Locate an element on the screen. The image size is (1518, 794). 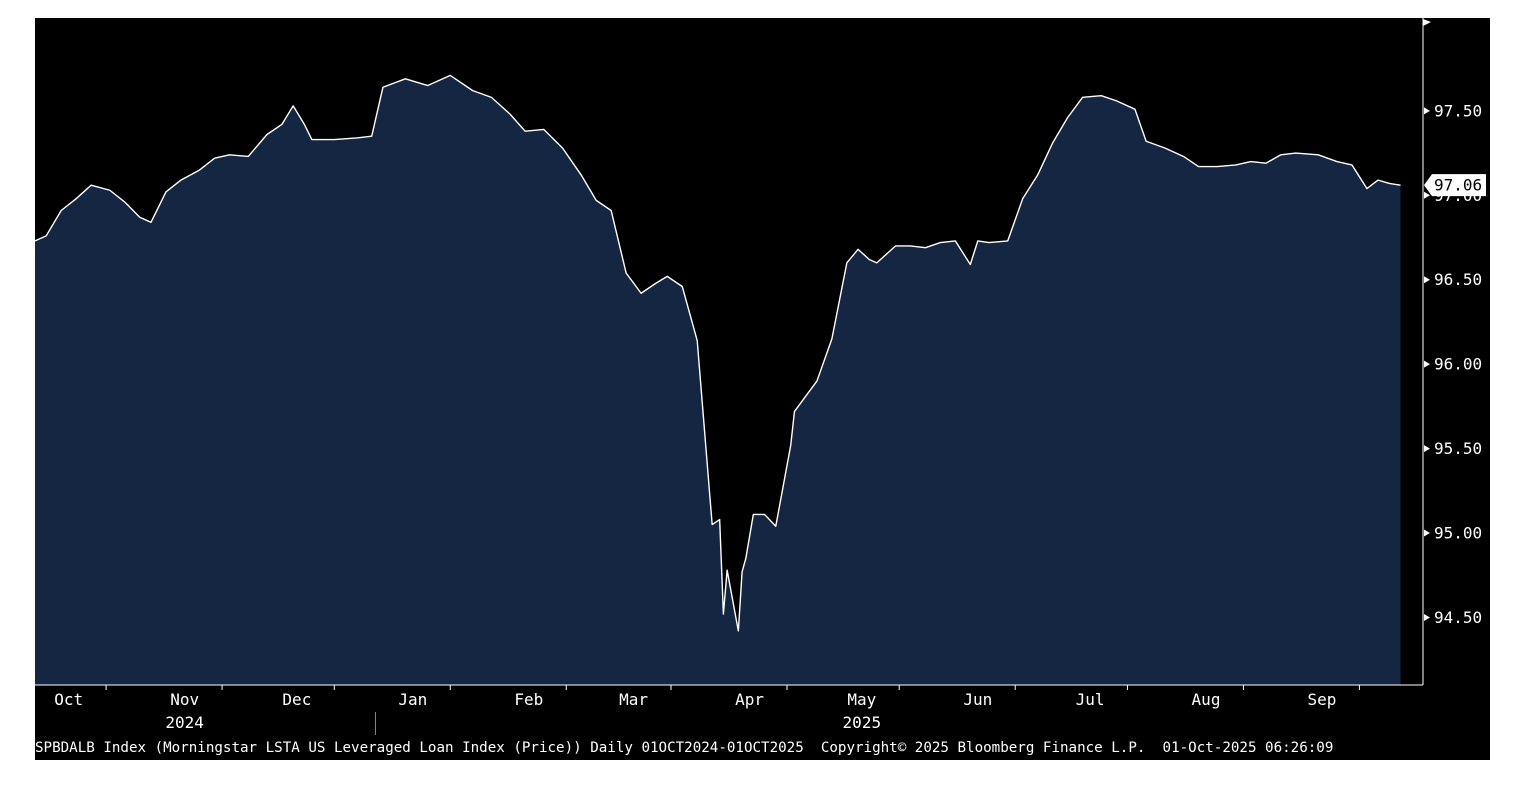
last-value-label: 97.06 is located at coordinates (1458, 185).